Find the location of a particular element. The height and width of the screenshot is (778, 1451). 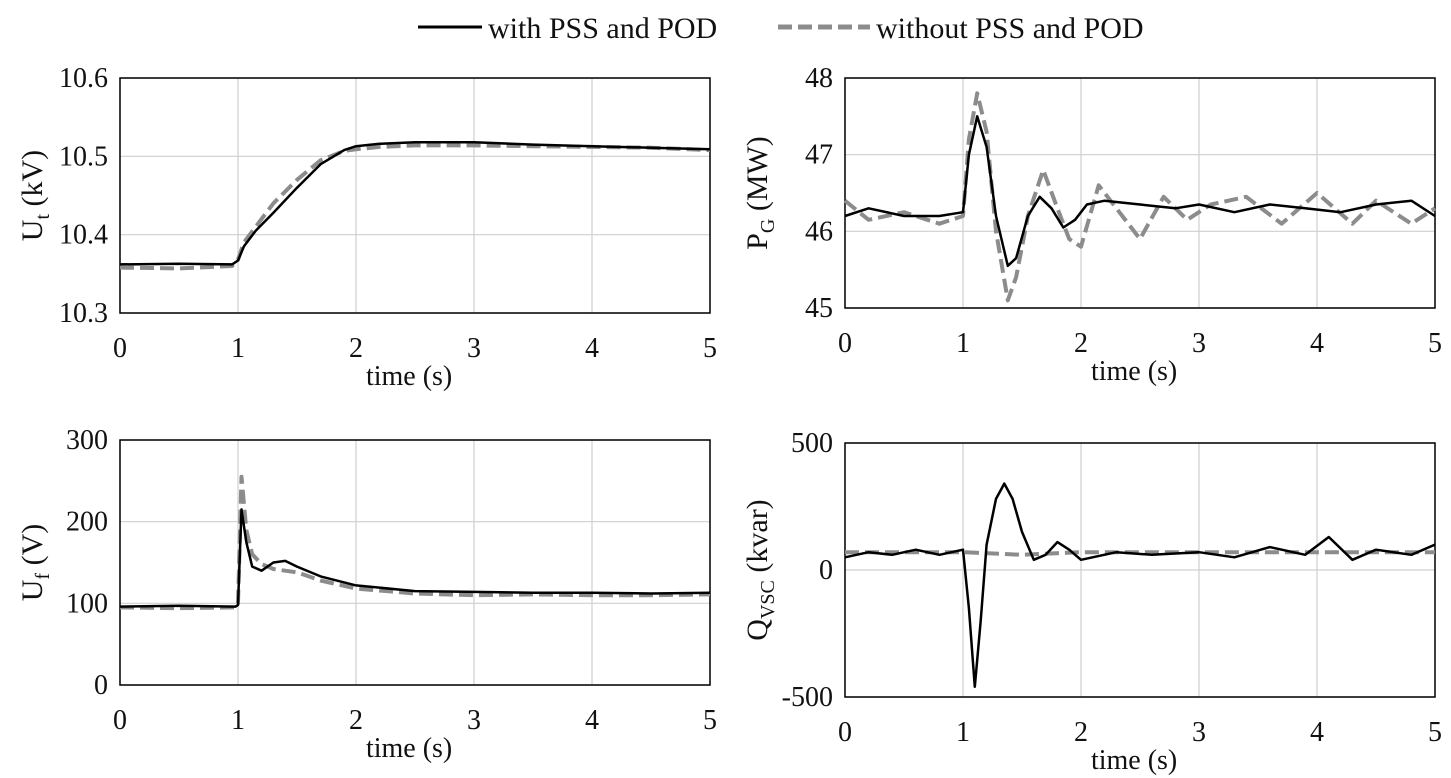

qvsc-ylabel: QVSC (kvar) is located at coordinates (760, 569).